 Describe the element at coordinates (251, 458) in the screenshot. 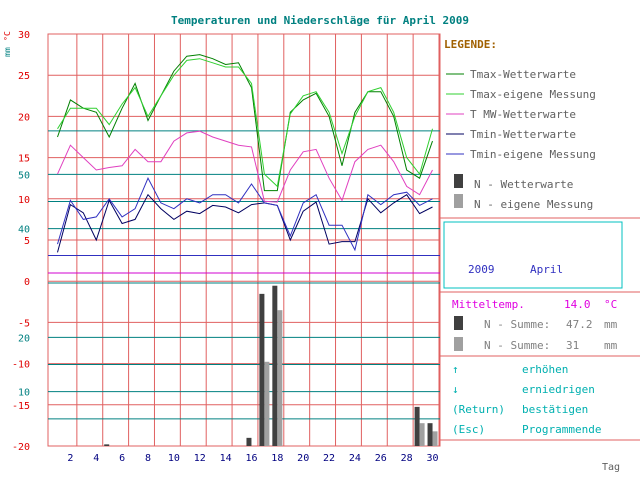

I see `day-tick-label: 16` at that location.